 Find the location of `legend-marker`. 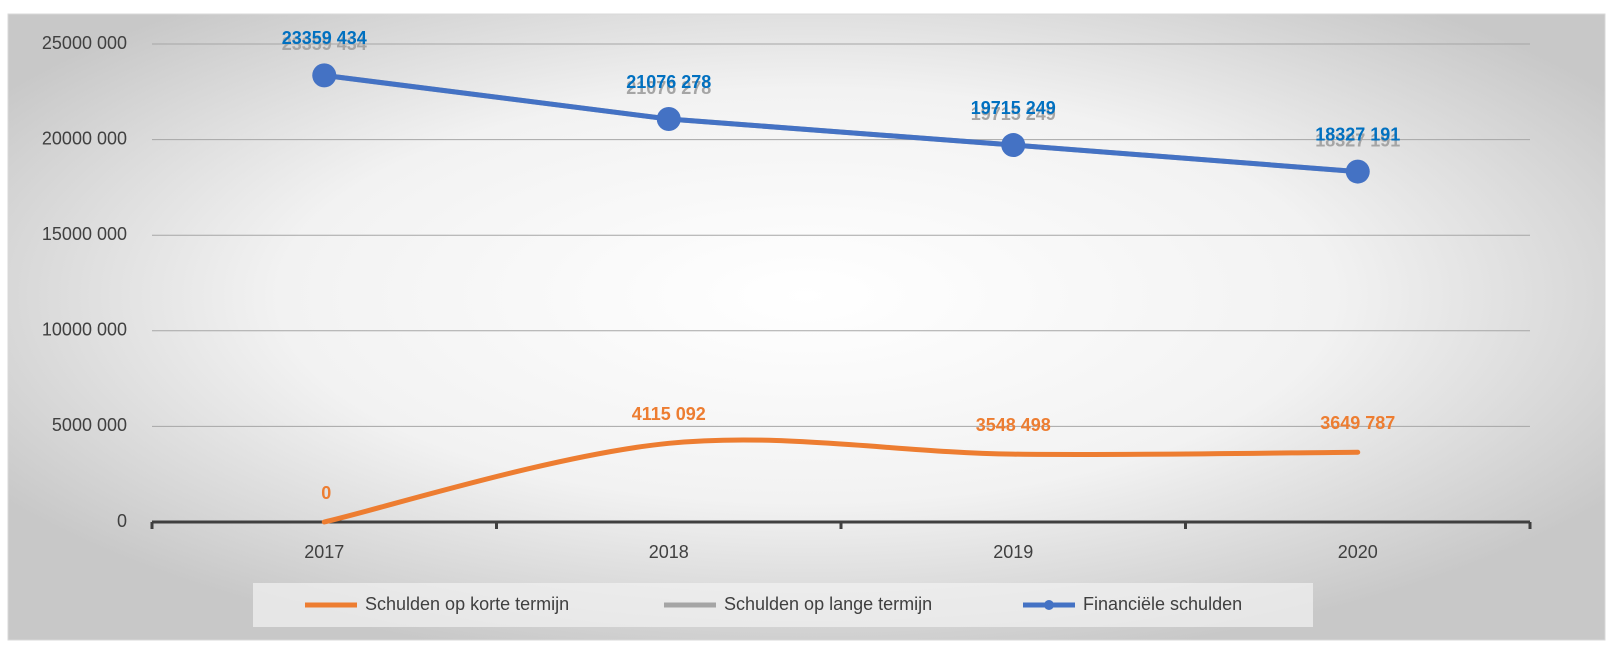

legend-marker is located at coordinates (1049, 605).